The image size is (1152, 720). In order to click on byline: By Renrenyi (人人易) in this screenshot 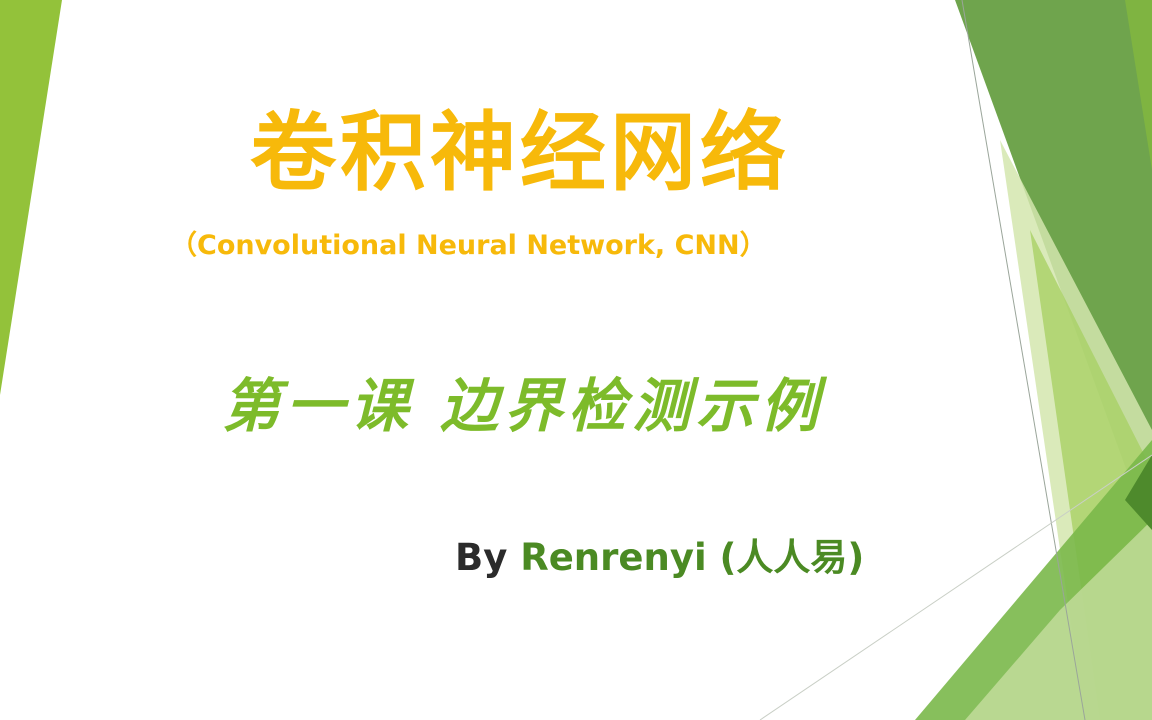, I will do `click(695, 558)`.